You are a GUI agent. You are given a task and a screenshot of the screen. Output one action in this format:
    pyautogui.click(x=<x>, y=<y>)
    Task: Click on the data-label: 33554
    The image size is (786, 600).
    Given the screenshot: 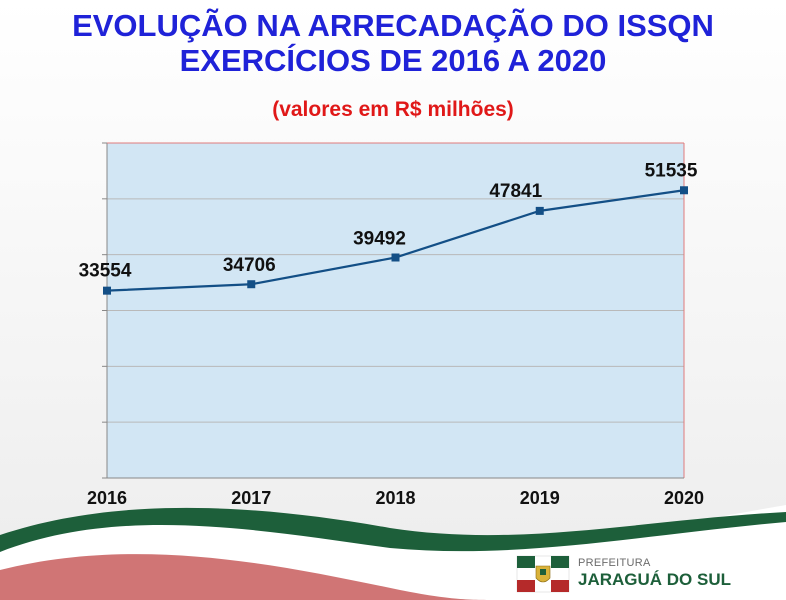 What is the action you would take?
    pyautogui.click(x=105, y=271)
    